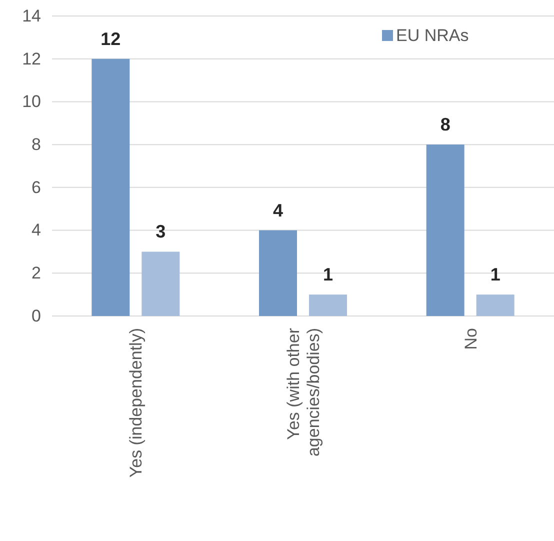 The image size is (554, 541). I want to click on y-tick-label: 12, so click(31, 58).